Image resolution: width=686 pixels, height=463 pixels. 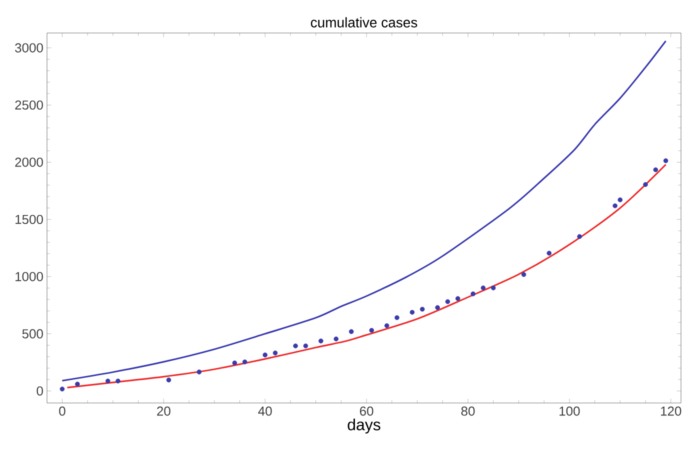 What do you see at coordinates (570, 411) in the screenshot?
I see `x-tick-label: 100` at bounding box center [570, 411].